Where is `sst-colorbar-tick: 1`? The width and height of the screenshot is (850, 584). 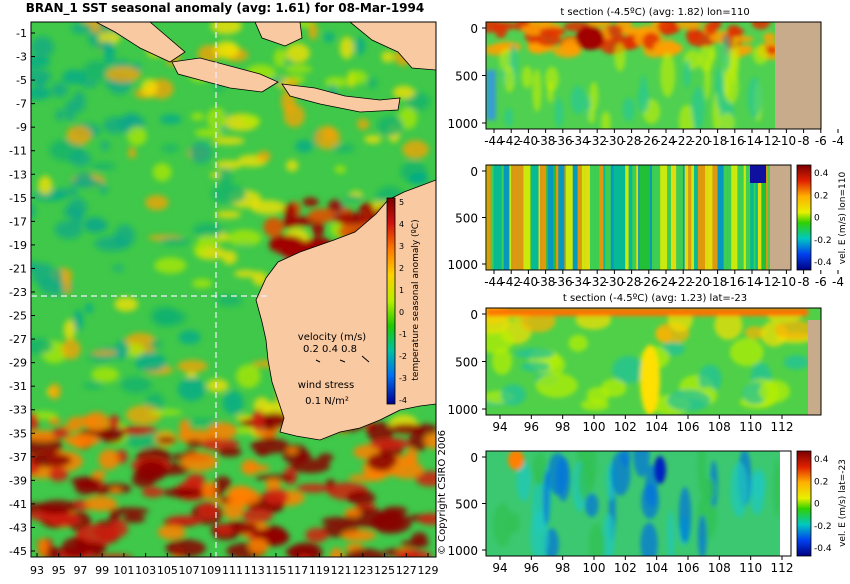 sst-colorbar-tick: 1 is located at coordinates (401, 290).